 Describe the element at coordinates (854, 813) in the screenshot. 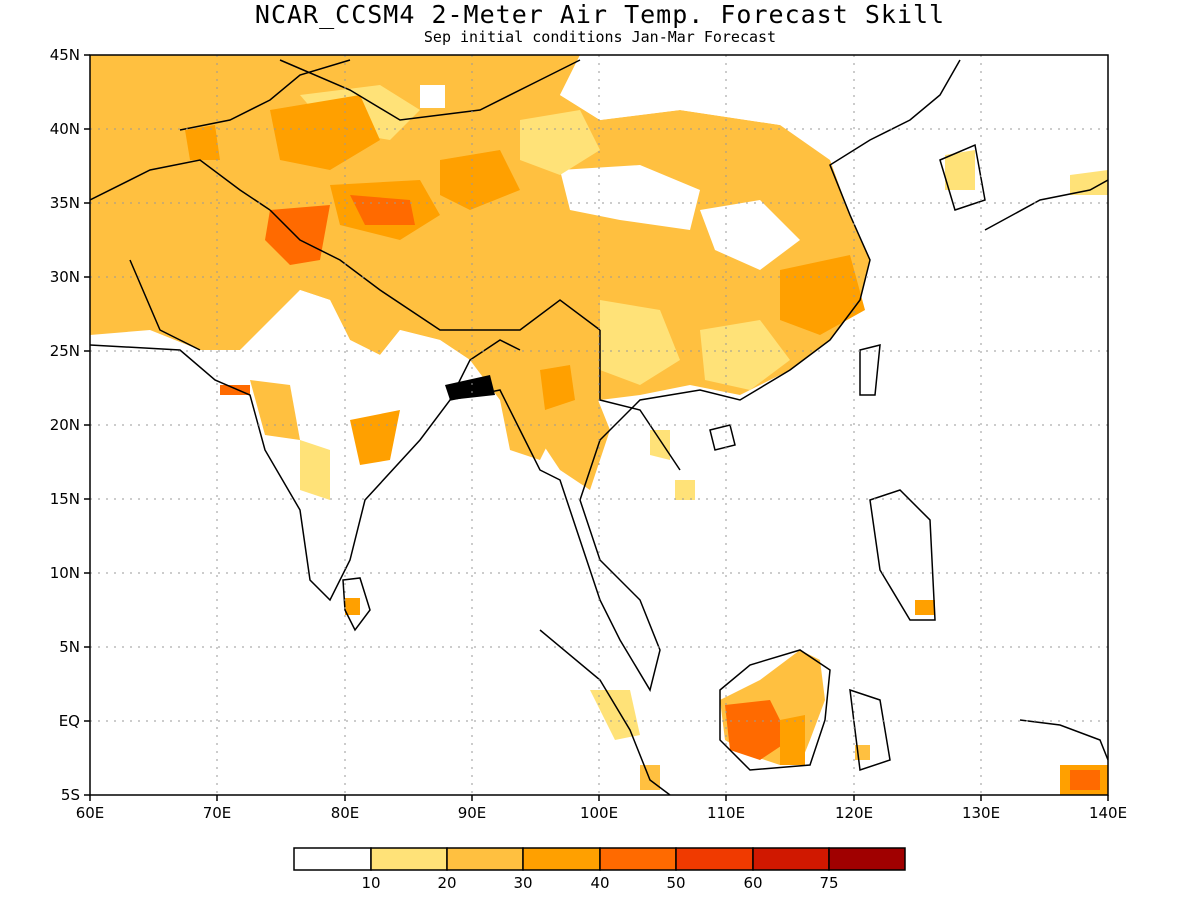

I see `lon-label: 120E` at that location.